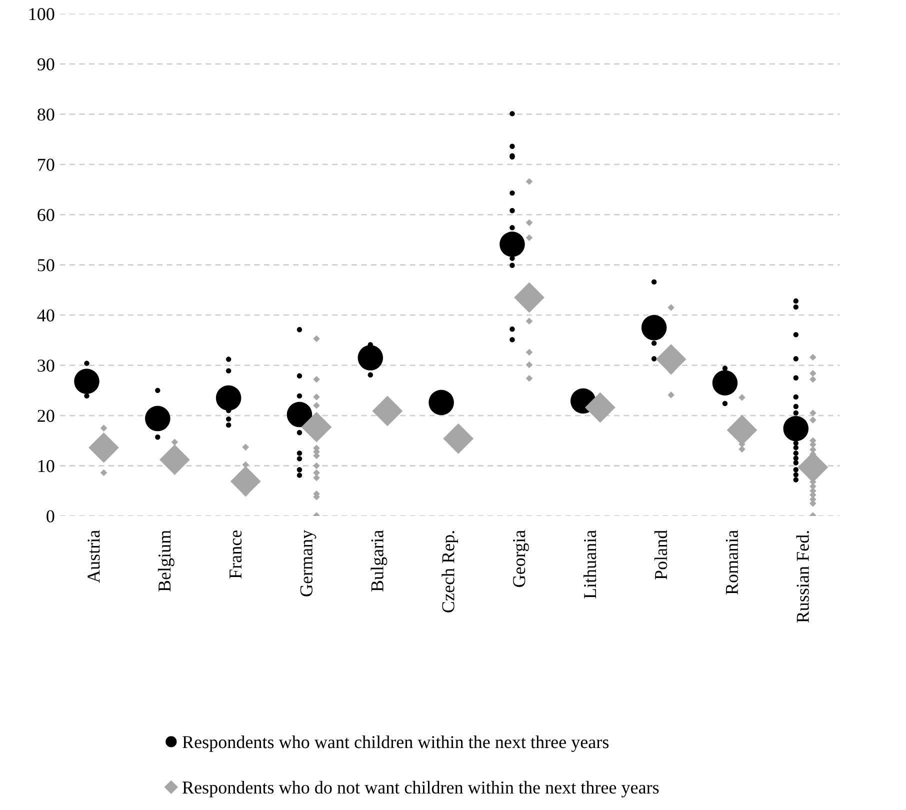 The width and height of the screenshot is (906, 810). Describe the element at coordinates (45, 64) in the screenshot. I see `y-tick-label: 90` at that location.